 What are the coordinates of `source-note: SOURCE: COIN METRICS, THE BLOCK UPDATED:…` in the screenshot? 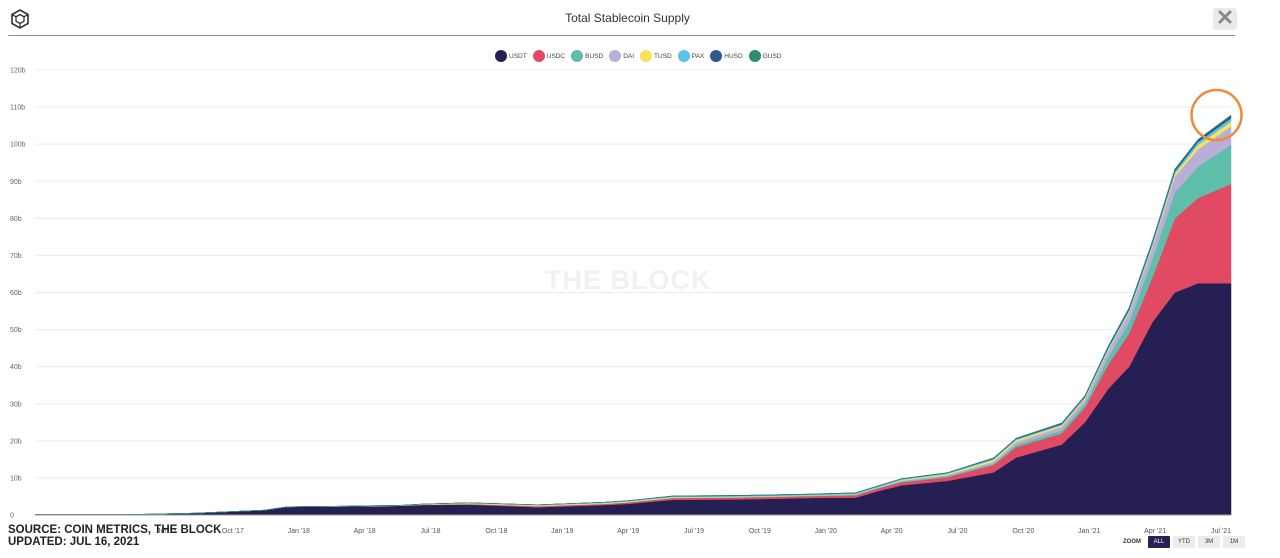 It's located at (114, 536).